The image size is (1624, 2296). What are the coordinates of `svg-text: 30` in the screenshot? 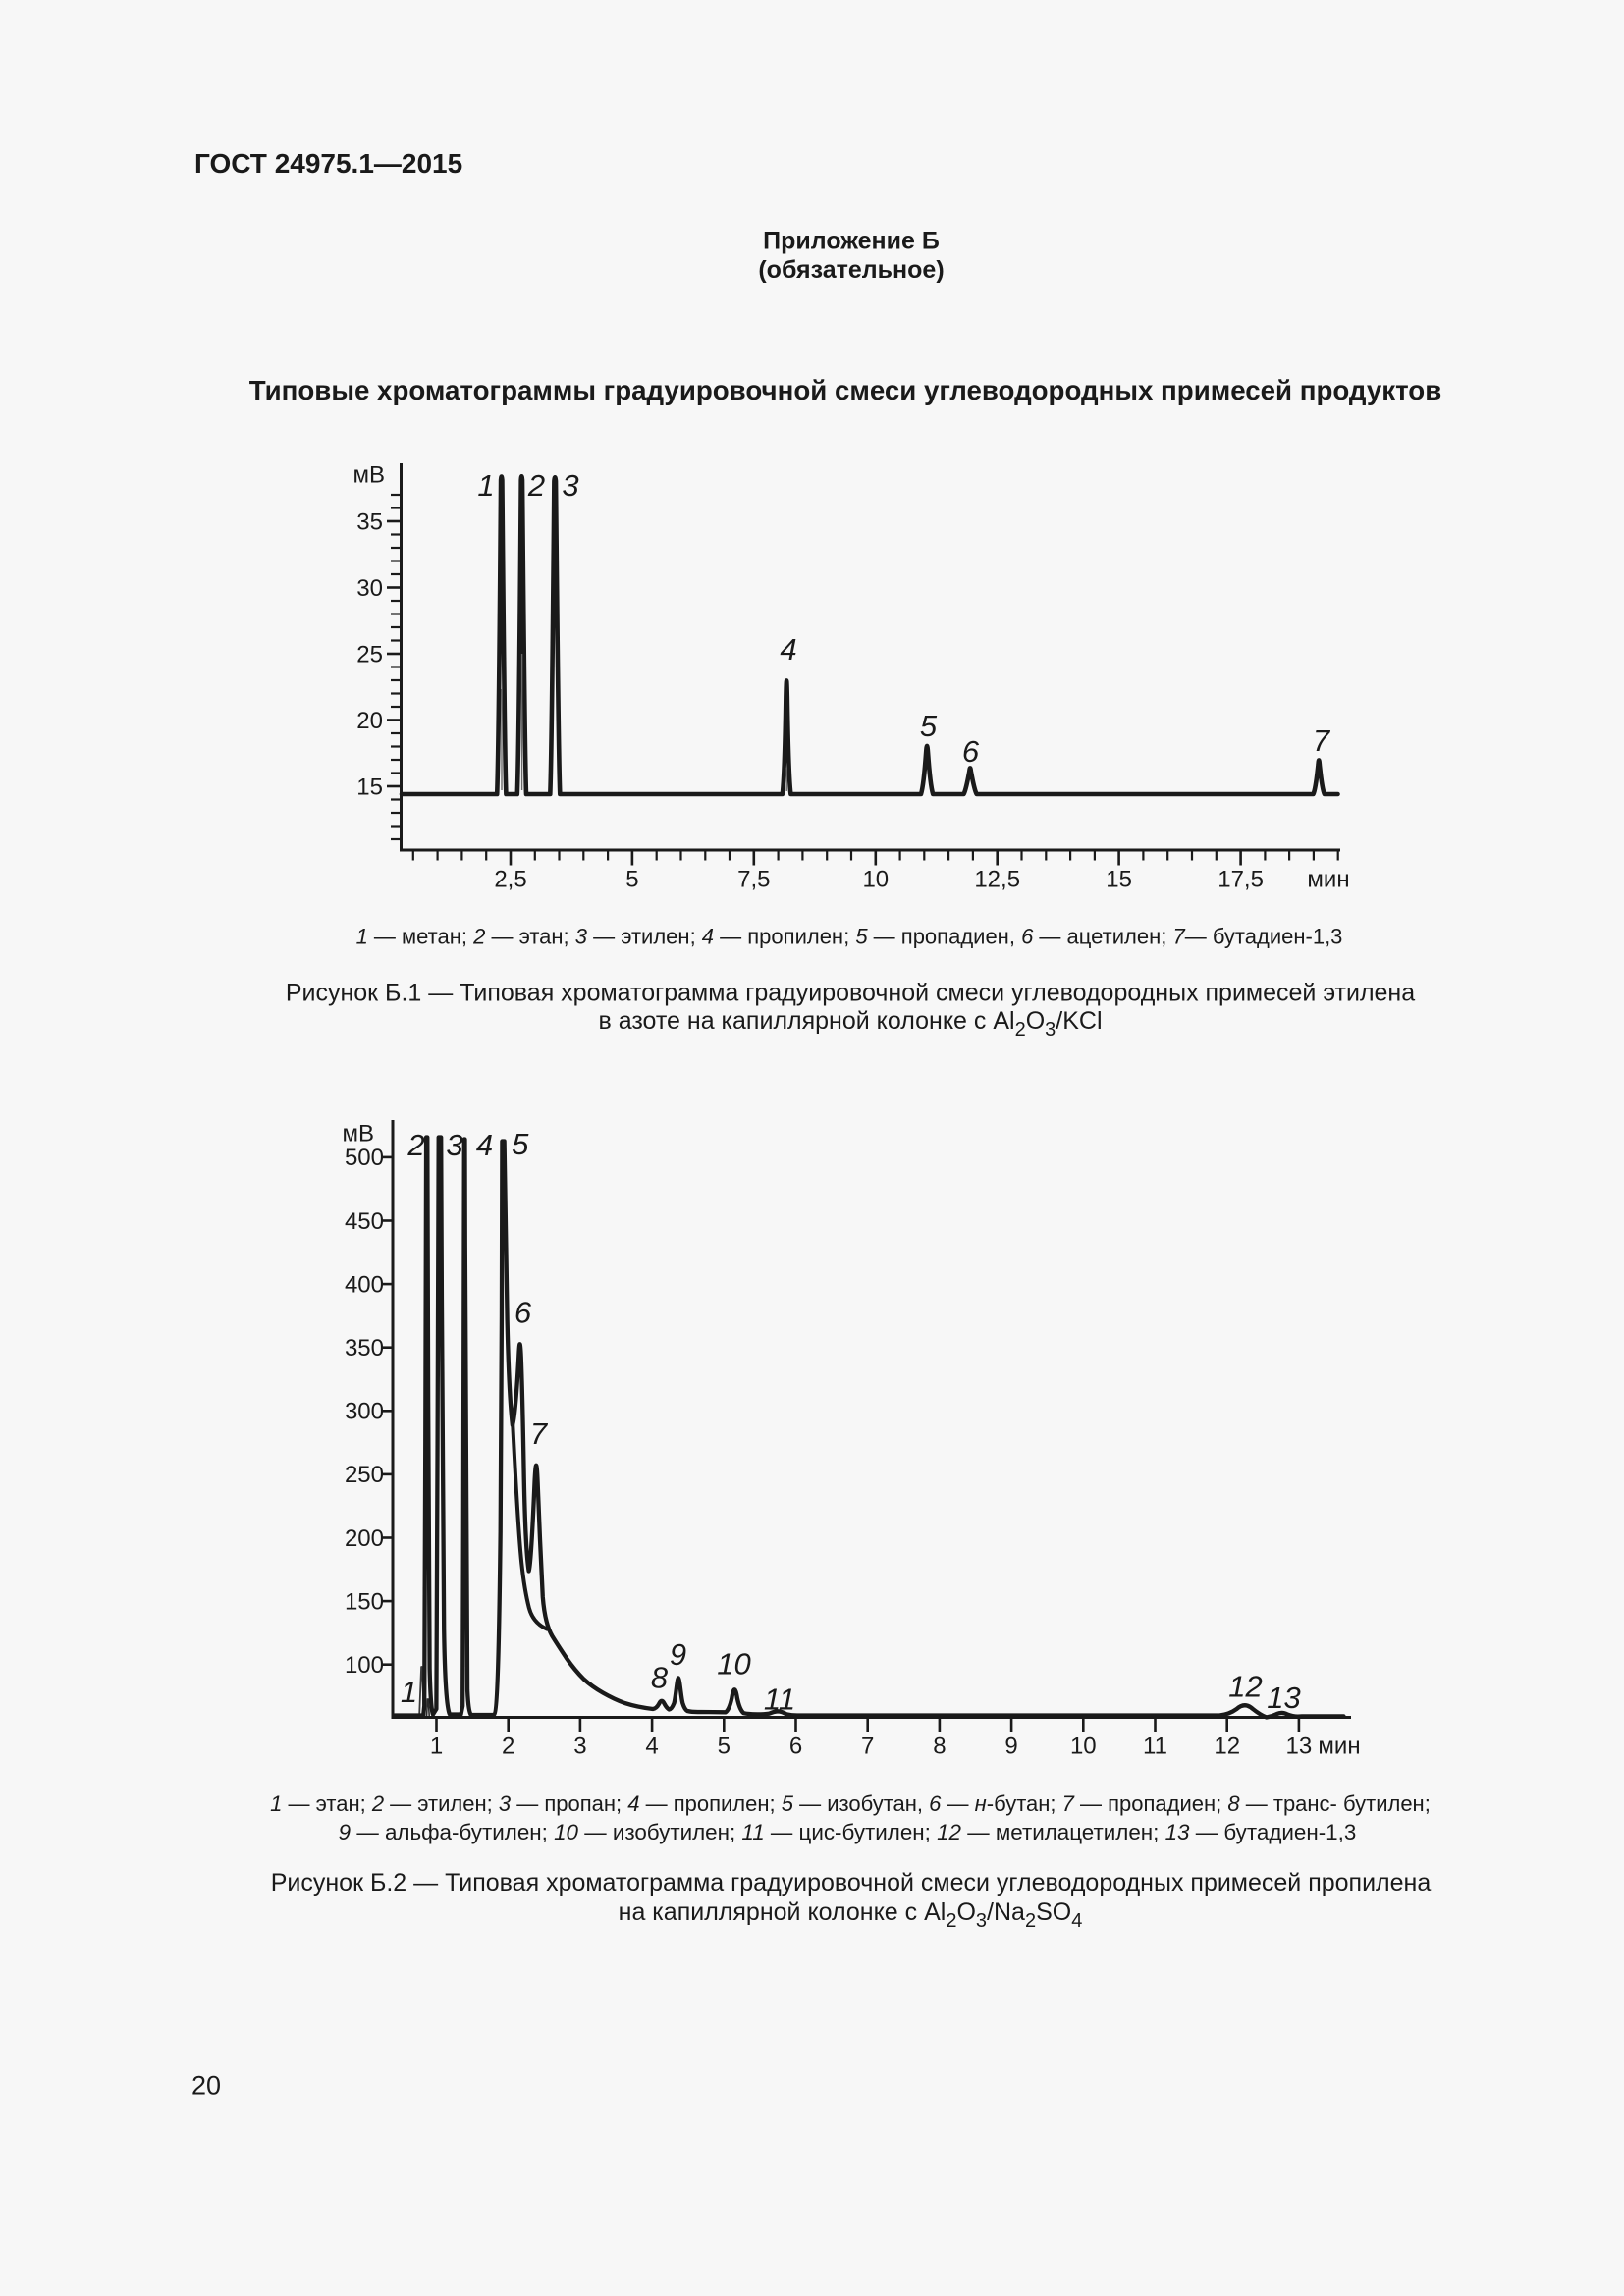 It's located at (369, 589).